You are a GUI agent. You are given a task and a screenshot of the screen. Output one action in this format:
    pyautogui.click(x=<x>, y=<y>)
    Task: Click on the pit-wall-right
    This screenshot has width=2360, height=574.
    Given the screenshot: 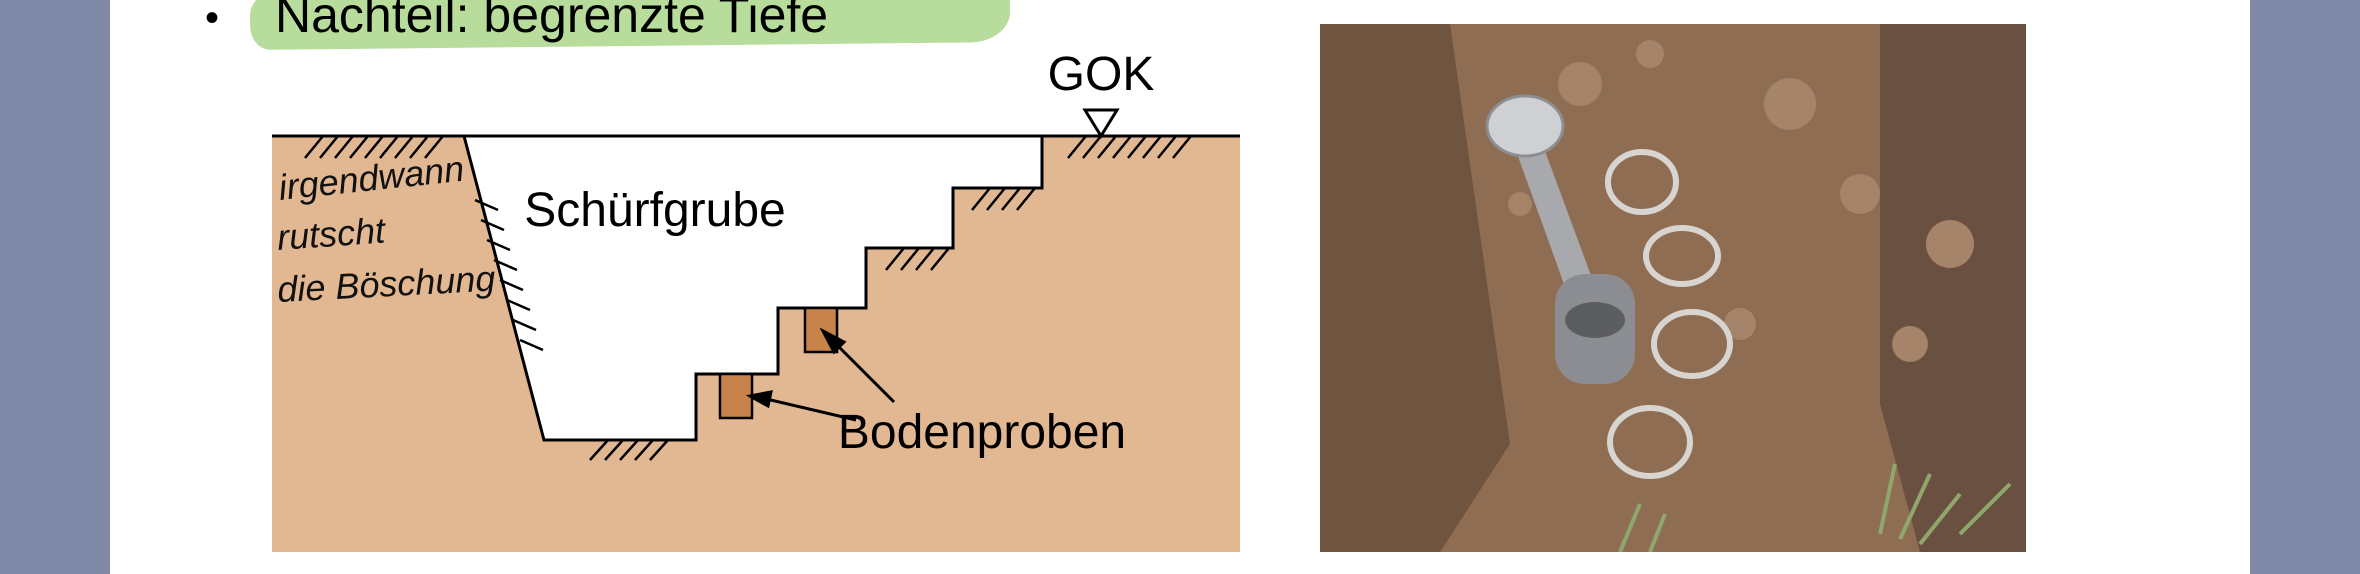 What is the action you would take?
    pyautogui.click(x=1953, y=288)
    